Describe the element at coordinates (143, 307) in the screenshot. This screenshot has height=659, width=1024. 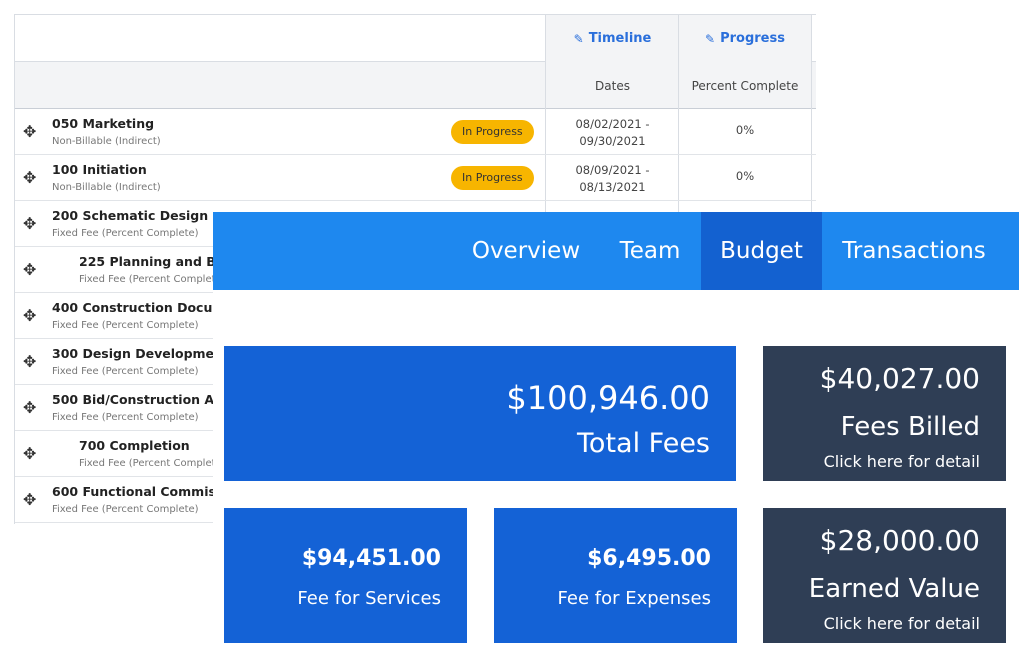
I see `phase-name: 400 Construction Docume` at that location.